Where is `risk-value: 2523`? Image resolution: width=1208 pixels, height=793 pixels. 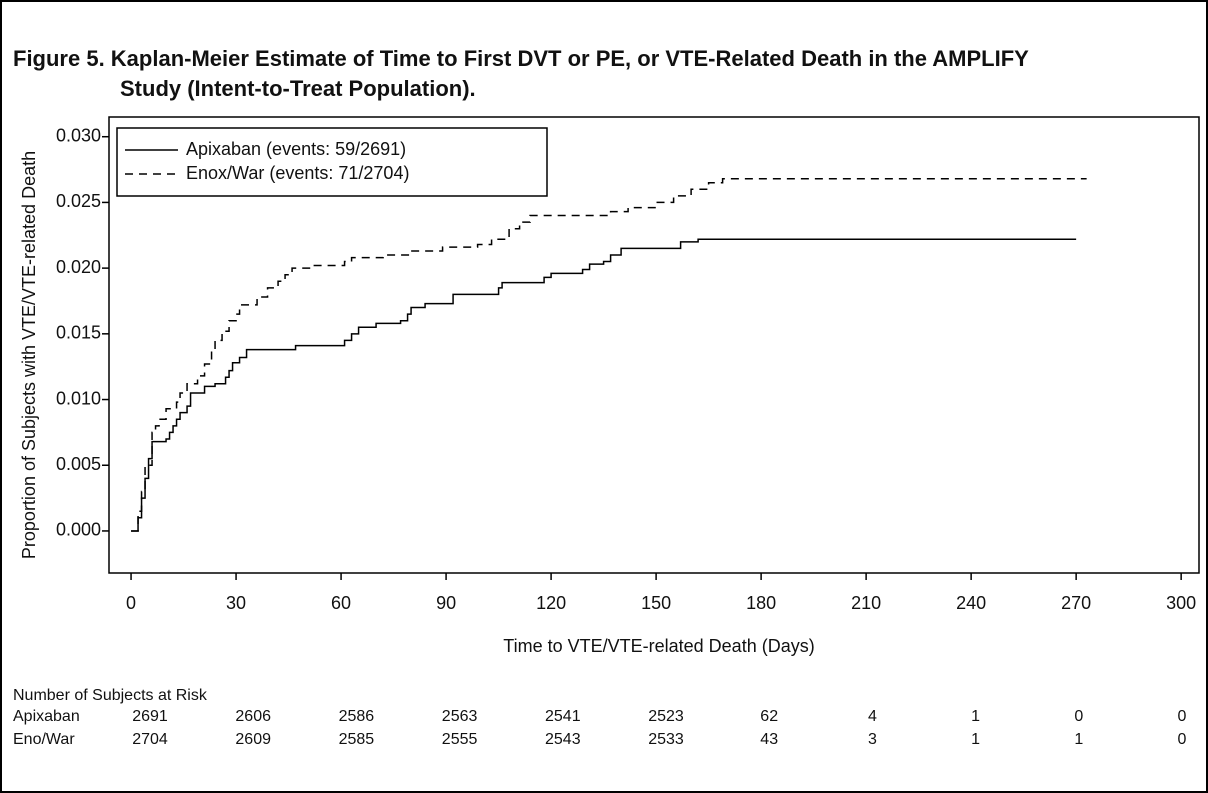
risk-value: 2523 is located at coordinates (666, 716).